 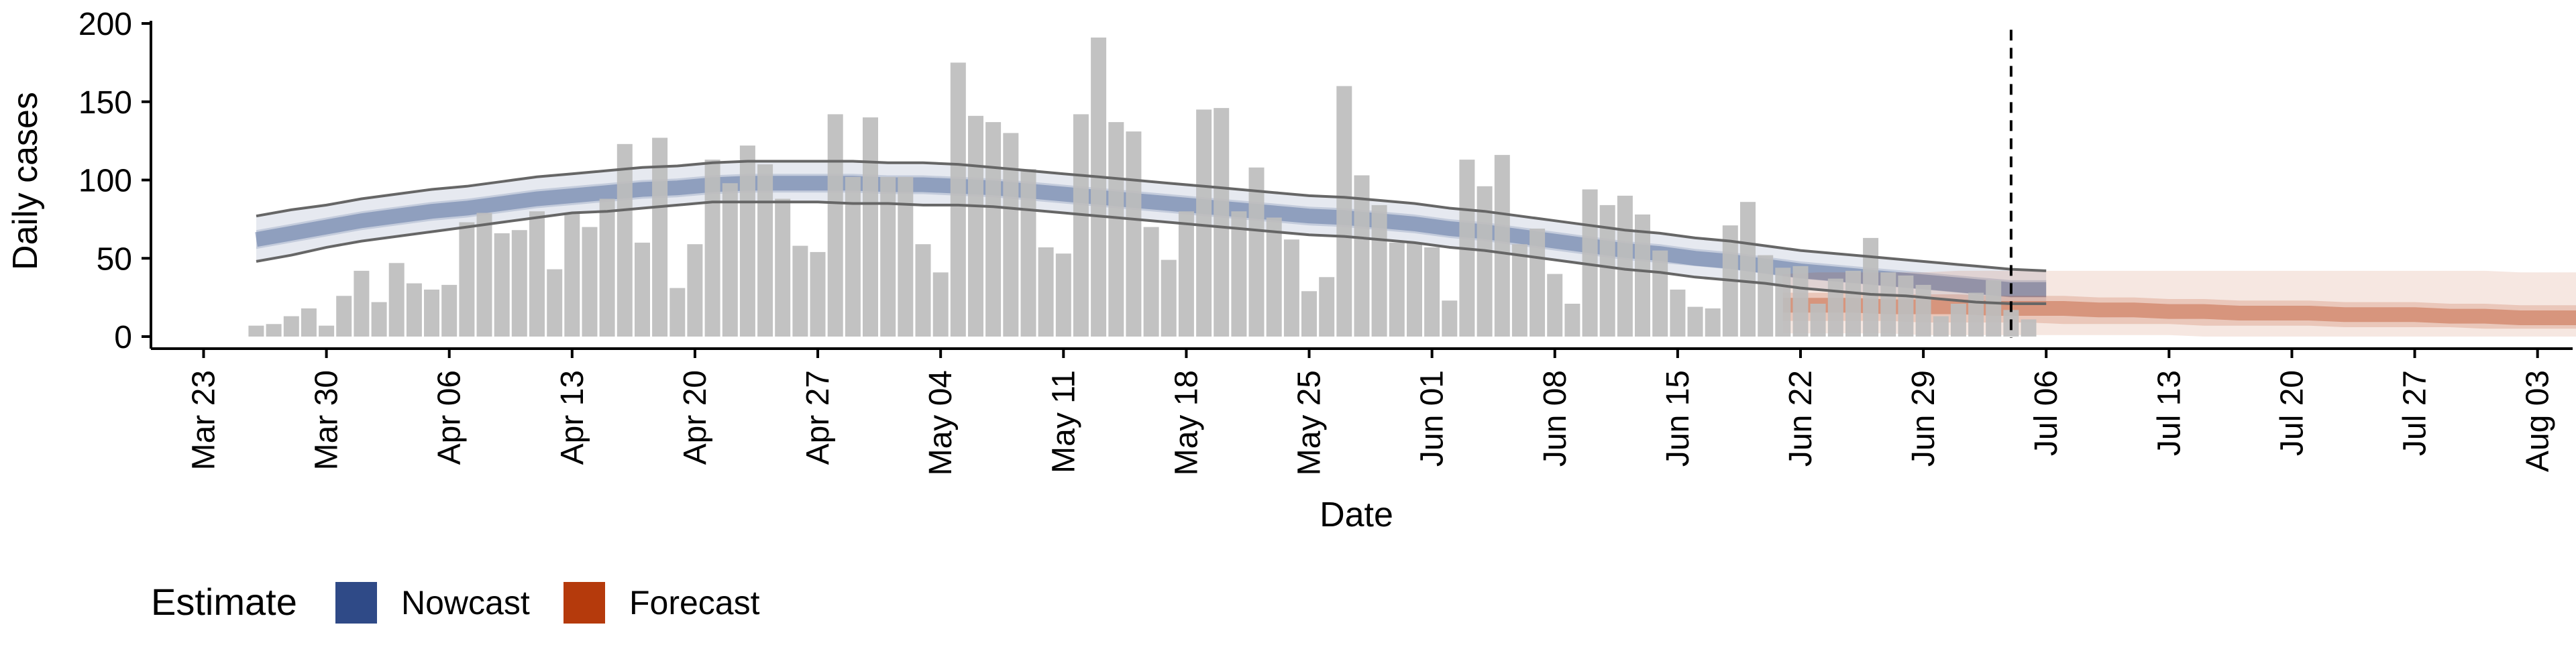 What do you see at coordinates (2538, 421) in the screenshot?
I see `x-tick-label: Aug 03` at bounding box center [2538, 421].